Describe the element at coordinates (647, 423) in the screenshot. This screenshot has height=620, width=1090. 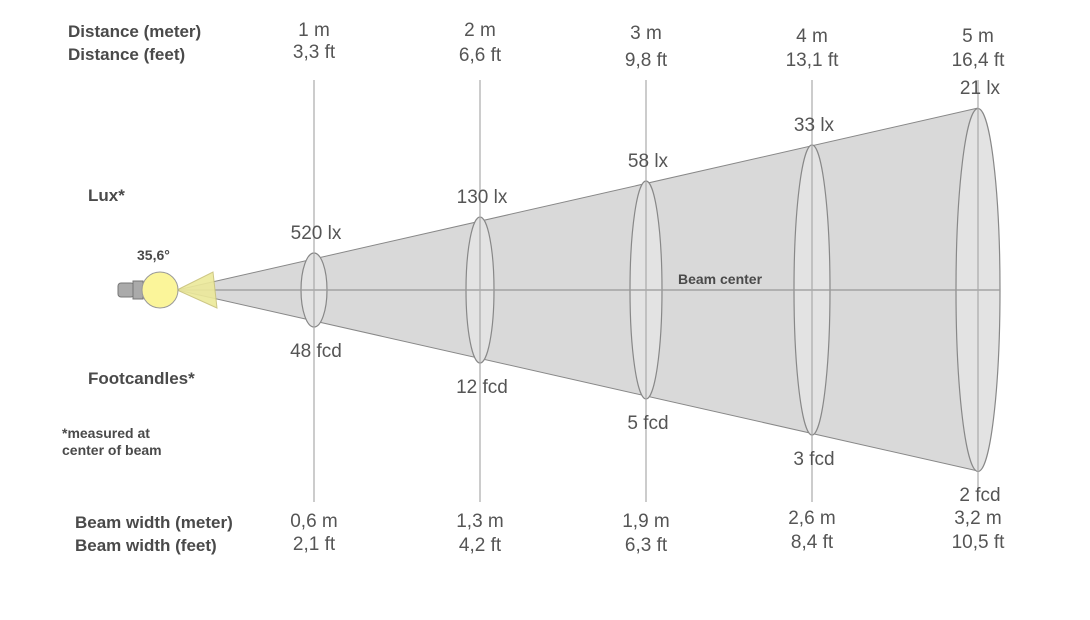
I see `footcandle-value: 5 fcd` at that location.